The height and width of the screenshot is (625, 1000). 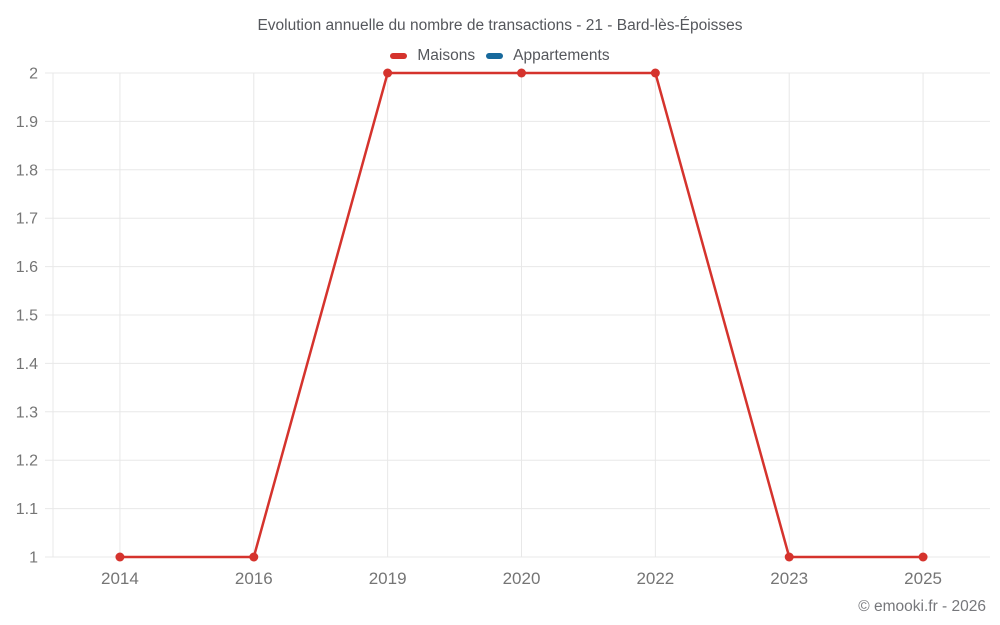 I want to click on x-tick-label: 2016, so click(x=254, y=578).